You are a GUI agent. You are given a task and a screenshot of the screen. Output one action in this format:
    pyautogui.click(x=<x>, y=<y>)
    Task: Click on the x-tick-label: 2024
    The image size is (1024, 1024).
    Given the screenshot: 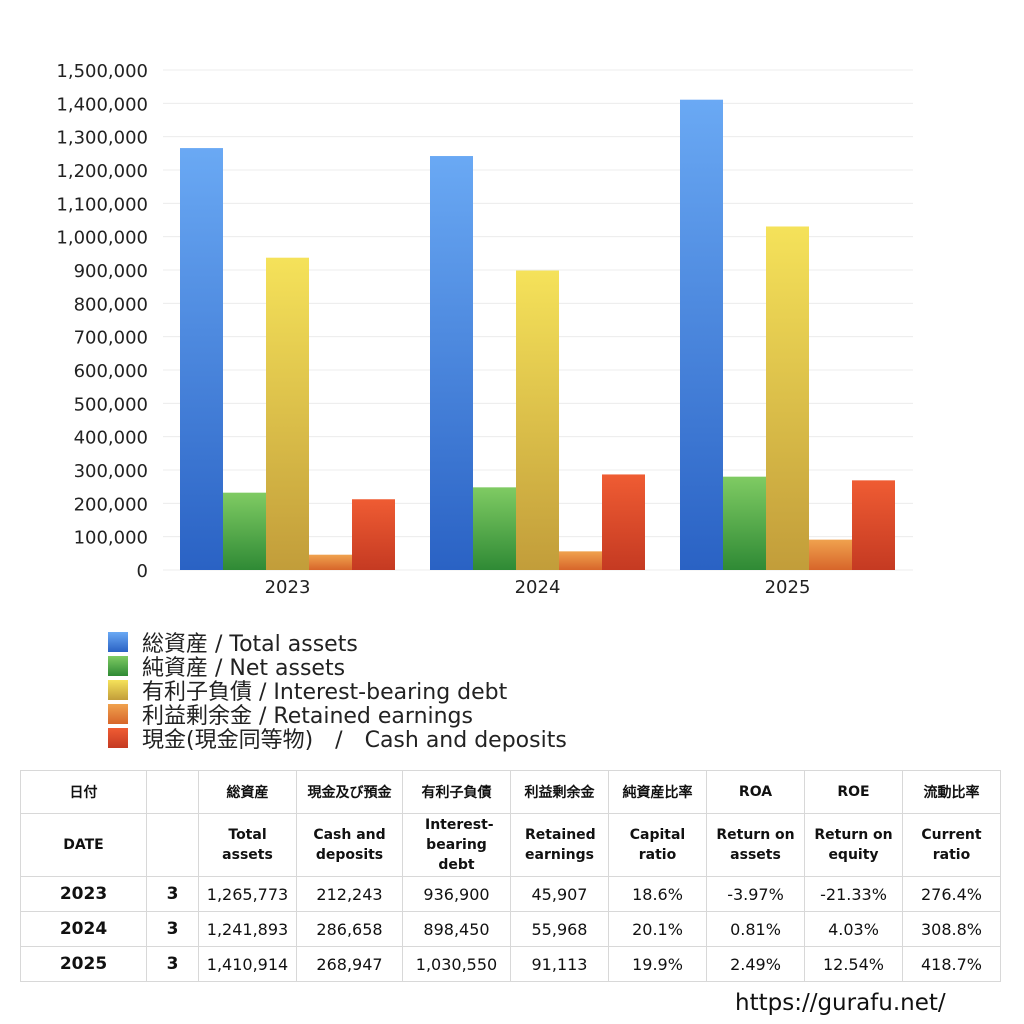 What is the action you would take?
    pyautogui.click(x=538, y=587)
    